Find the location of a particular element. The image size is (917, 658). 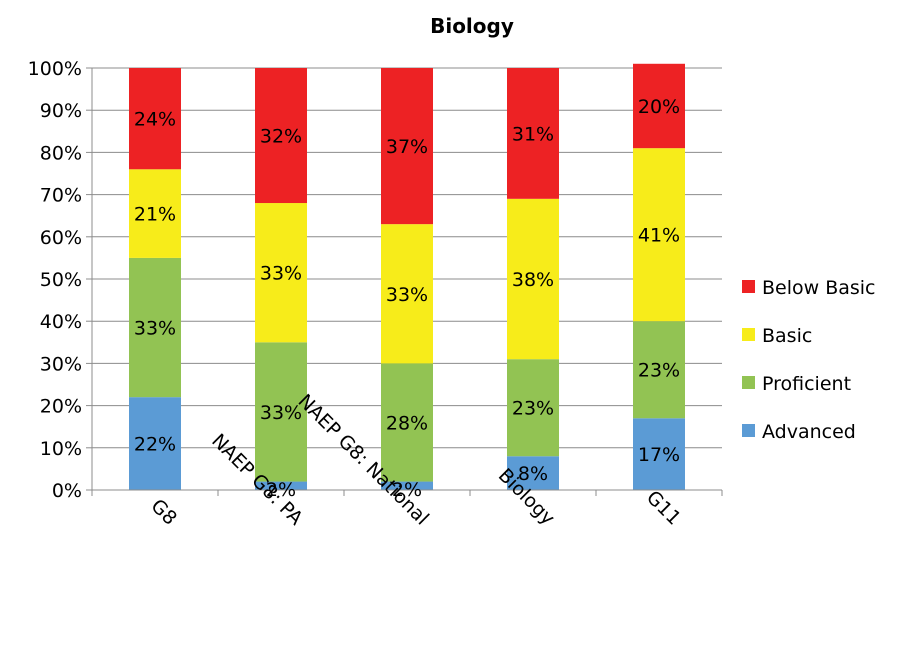

data-label: 28% is located at coordinates (407, 423).